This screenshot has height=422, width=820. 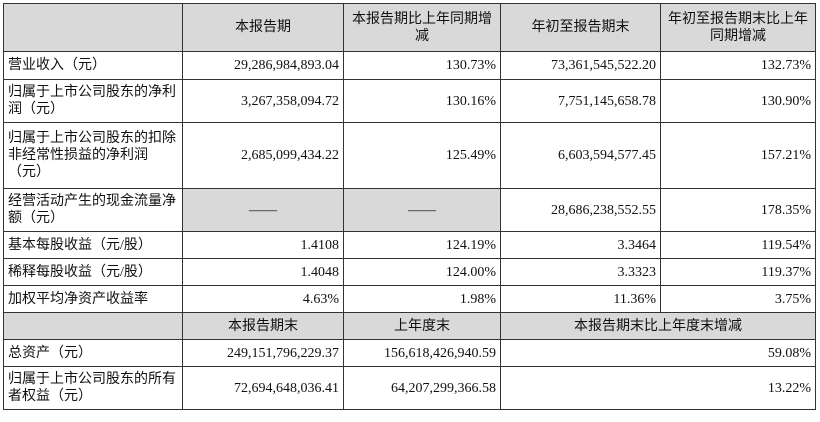 I want to click on header2-period-end: 本报告期末, so click(x=263, y=326).